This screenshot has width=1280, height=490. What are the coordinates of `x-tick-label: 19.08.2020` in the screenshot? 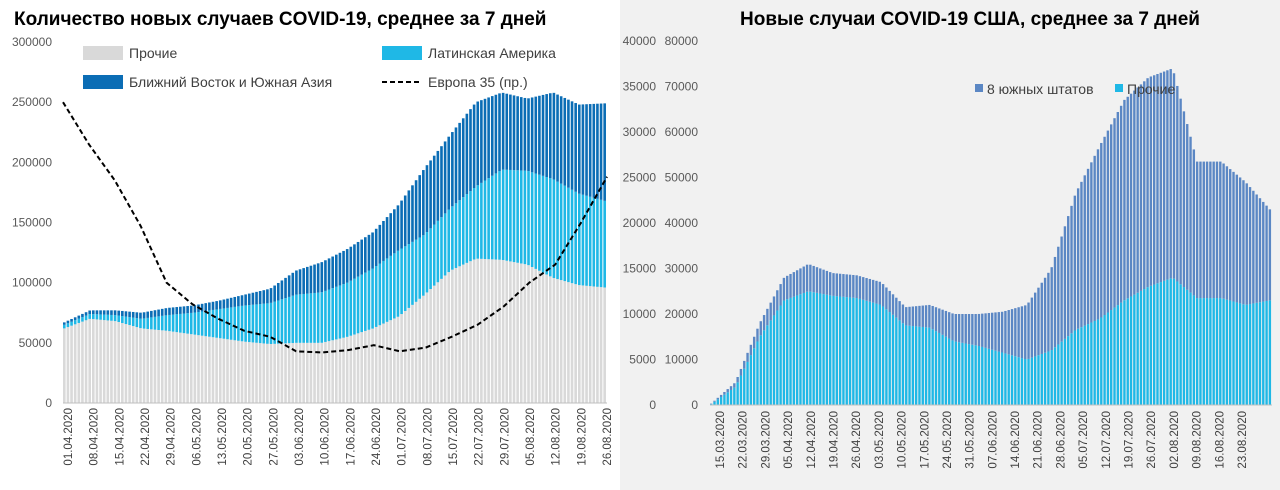 It's located at (582, 437).